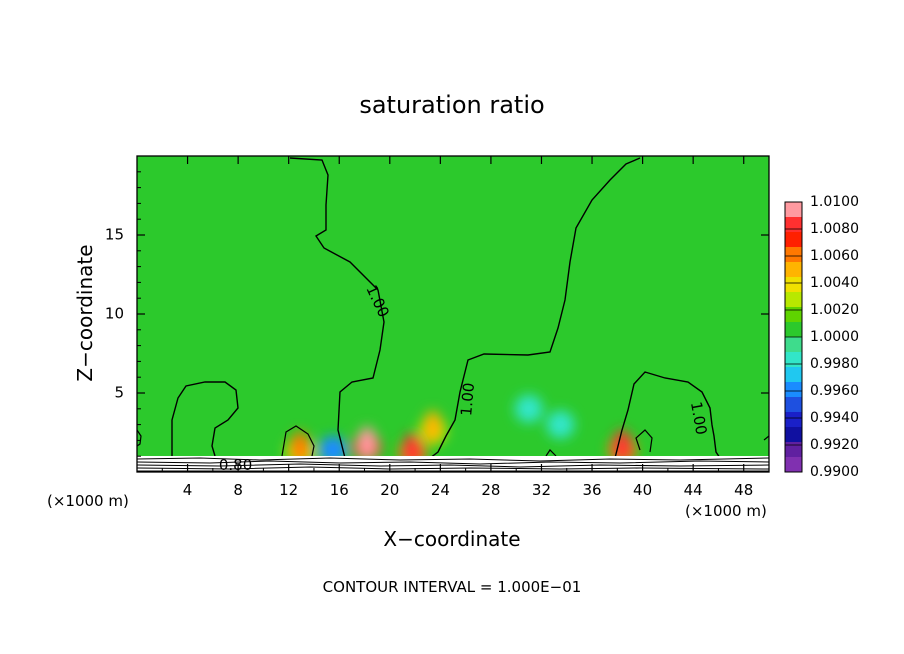 This screenshot has height=654, width=904. I want to click on contour-line-left-blob, so click(205, 419).